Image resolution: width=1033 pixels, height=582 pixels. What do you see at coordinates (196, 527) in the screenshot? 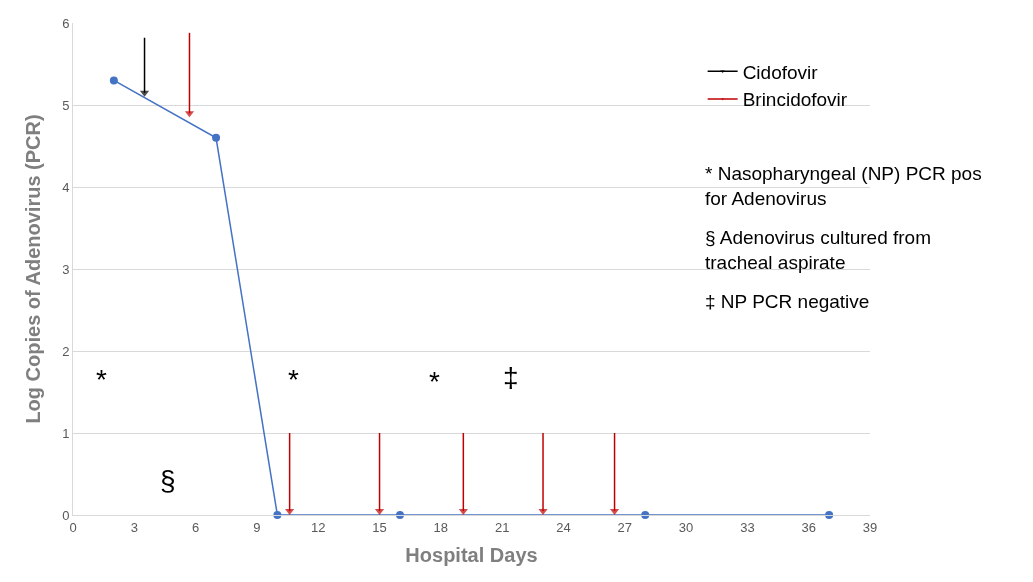
I see `x-tick-label: 6` at bounding box center [196, 527].